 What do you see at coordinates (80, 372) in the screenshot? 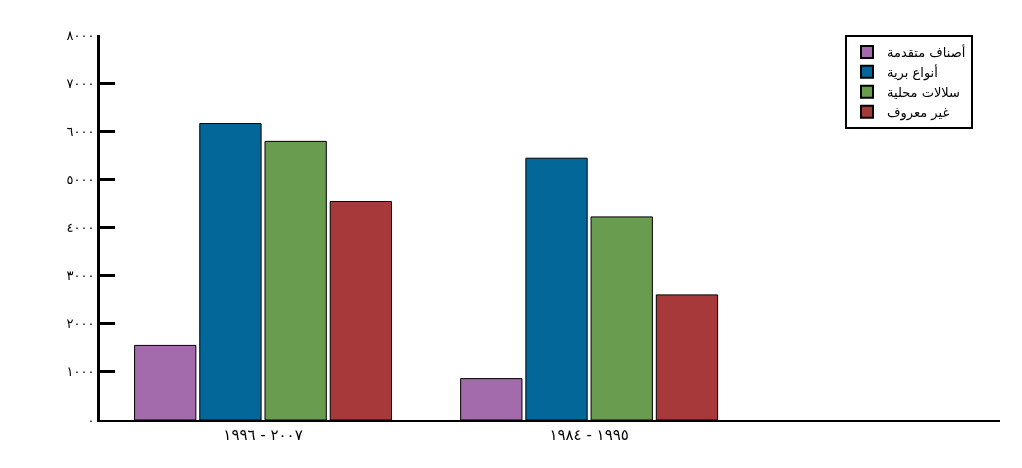
I see `y-tick-label: ١٠٠٠` at bounding box center [80, 372].